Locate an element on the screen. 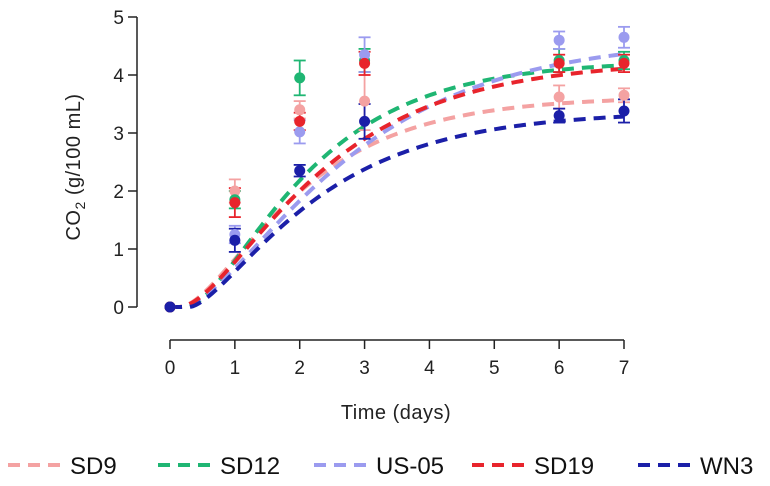 This screenshot has width=770, height=486. point-sd12 is located at coordinates (300, 78).